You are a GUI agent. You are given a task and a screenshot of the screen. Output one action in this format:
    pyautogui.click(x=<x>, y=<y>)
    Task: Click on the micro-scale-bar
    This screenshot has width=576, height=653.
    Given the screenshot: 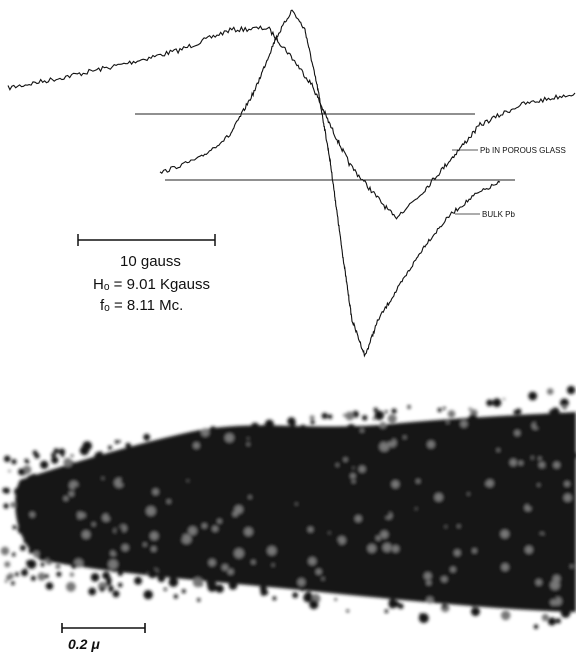 What is the action you would take?
    pyautogui.click(x=103, y=628)
    